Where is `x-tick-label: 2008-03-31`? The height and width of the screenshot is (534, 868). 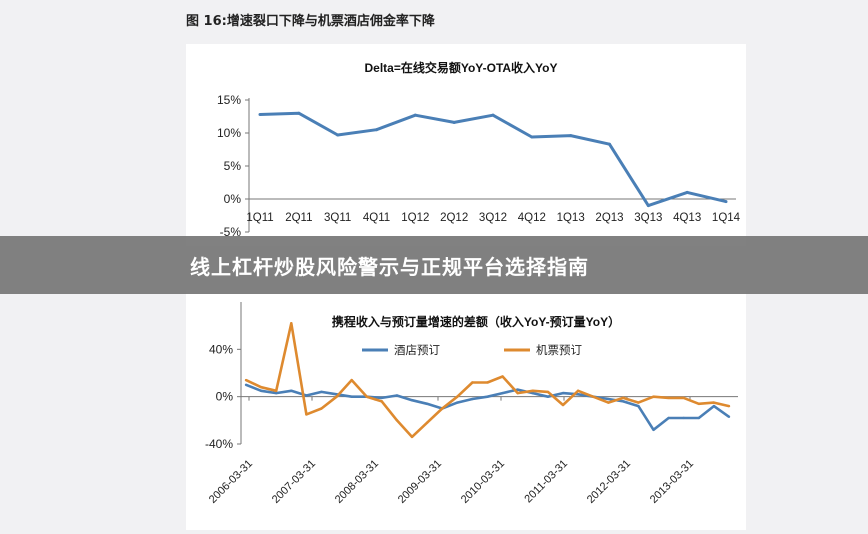 x-tick-label: 2008-03-31 is located at coordinates (357, 482).